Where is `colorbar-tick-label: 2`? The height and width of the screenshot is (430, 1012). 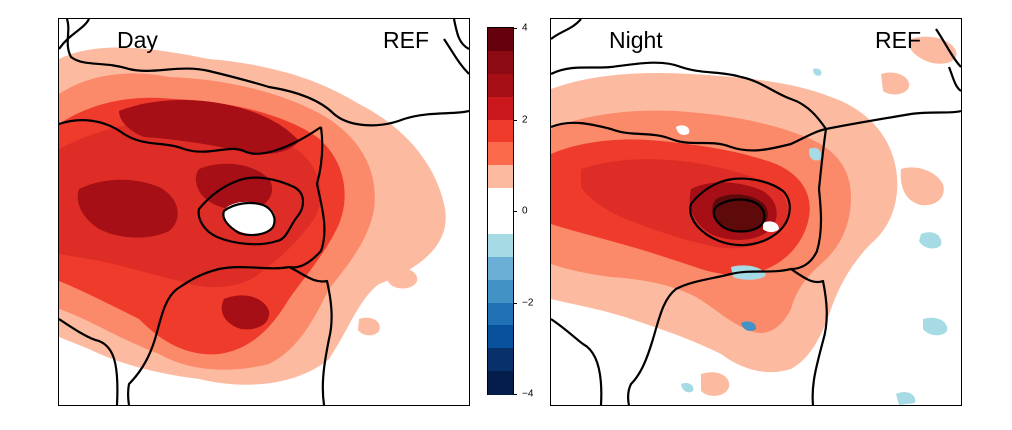
colorbar-tick-label: 2 is located at coordinates (525, 119).